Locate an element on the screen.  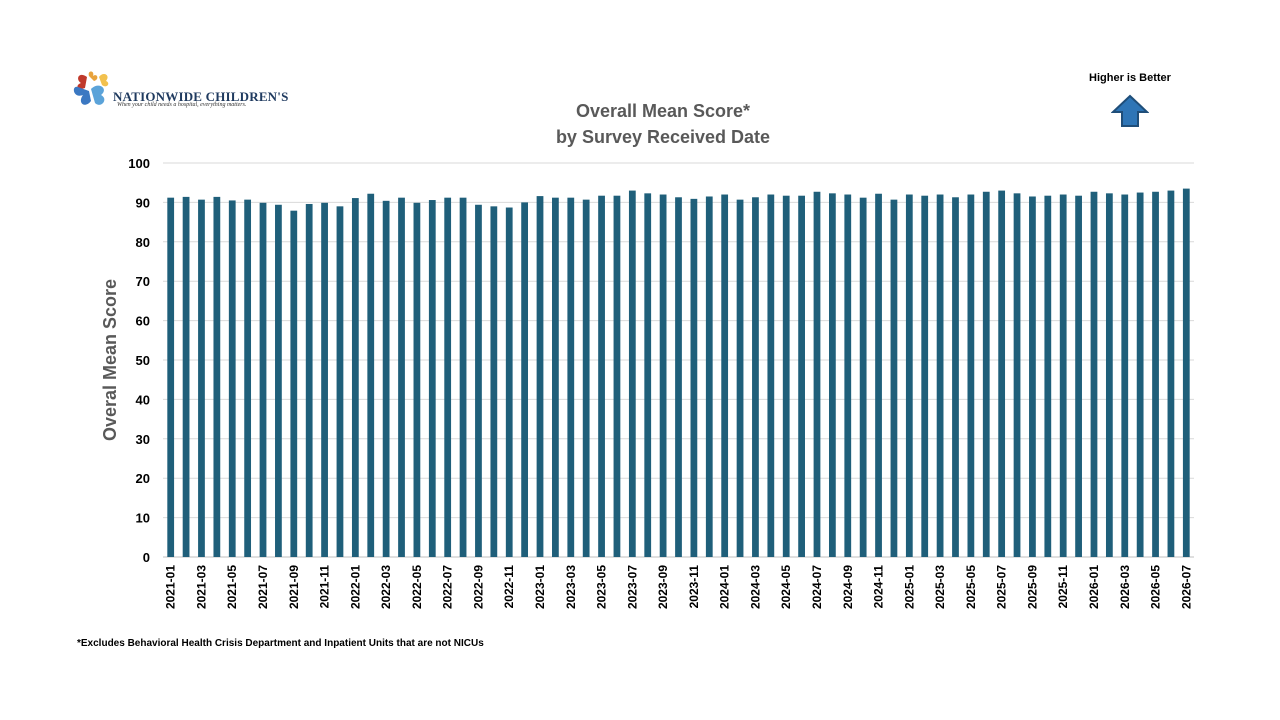
y-tick-label: 30 is located at coordinates (143, 439).